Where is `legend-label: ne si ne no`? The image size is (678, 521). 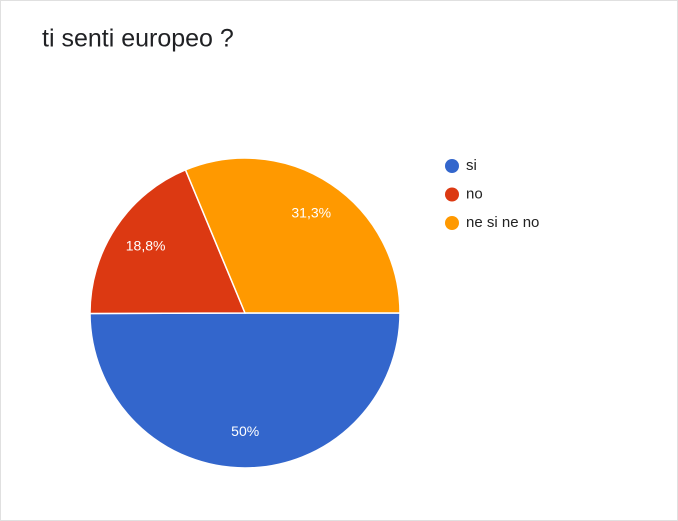 legend-label: ne si ne no is located at coordinates (502, 222).